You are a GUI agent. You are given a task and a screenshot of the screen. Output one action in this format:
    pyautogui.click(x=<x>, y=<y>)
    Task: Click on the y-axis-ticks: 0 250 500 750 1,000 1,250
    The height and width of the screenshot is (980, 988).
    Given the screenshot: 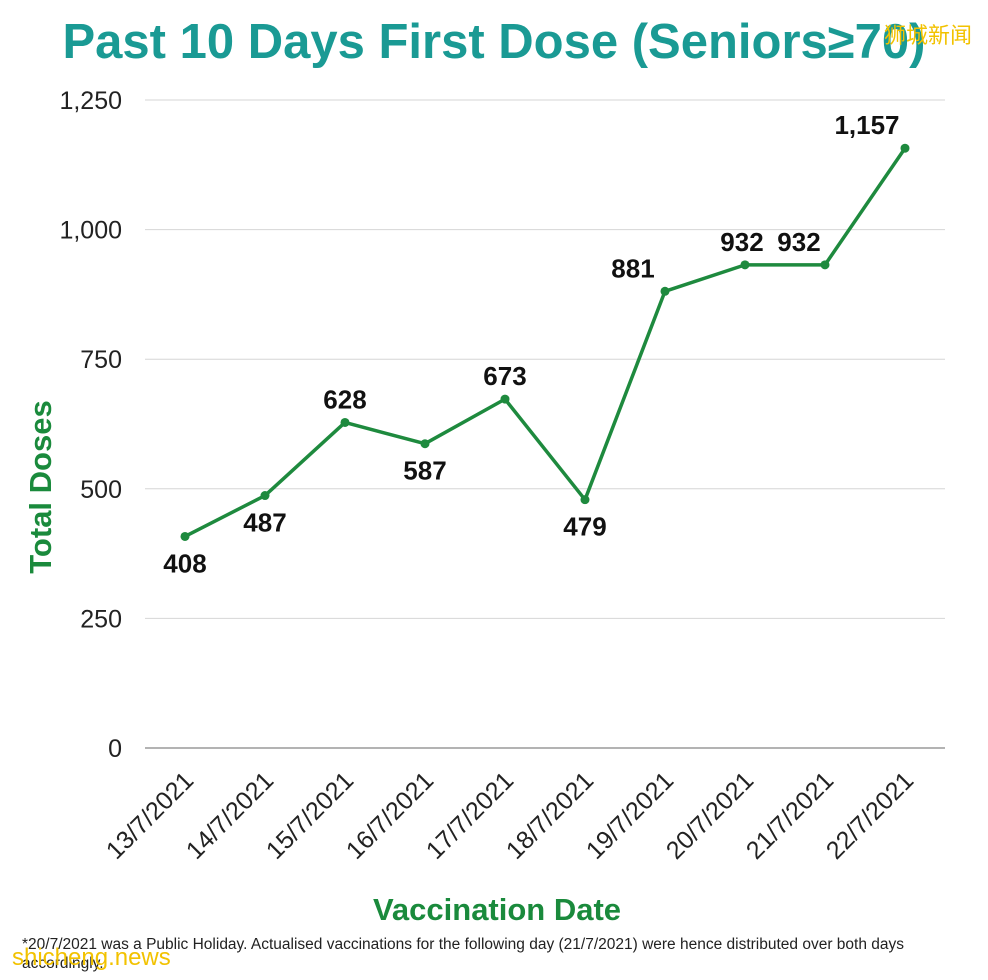 What is the action you would take?
    pyautogui.click(x=90, y=425)
    